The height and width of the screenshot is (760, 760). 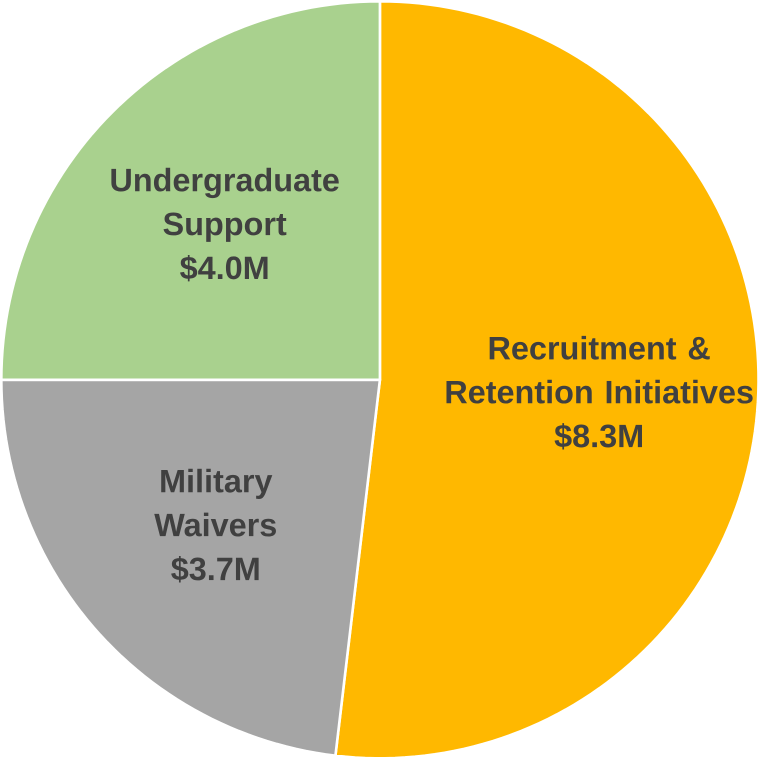 What do you see at coordinates (224, 268) in the screenshot?
I see `data-label: $4.0M` at bounding box center [224, 268].